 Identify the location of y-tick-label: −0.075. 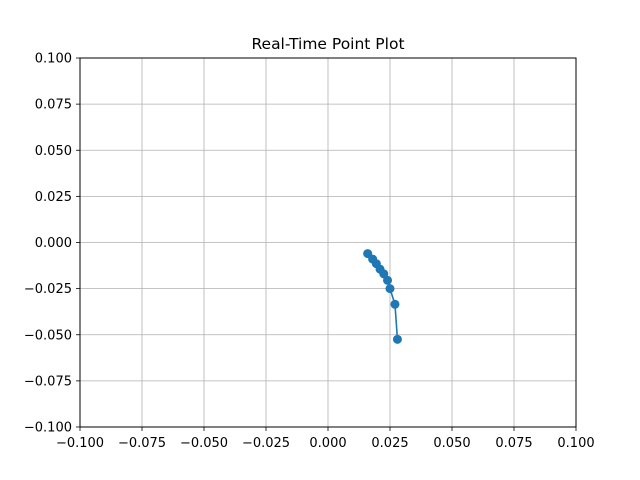
(48, 381).